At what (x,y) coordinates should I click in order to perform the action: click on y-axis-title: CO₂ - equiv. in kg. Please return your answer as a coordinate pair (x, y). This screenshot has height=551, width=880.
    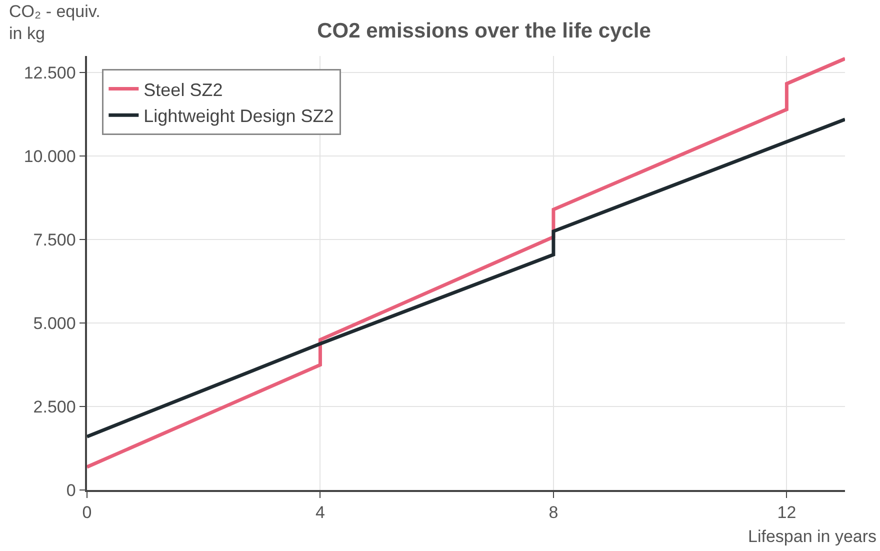
    Looking at the image, I should click on (54, 23).